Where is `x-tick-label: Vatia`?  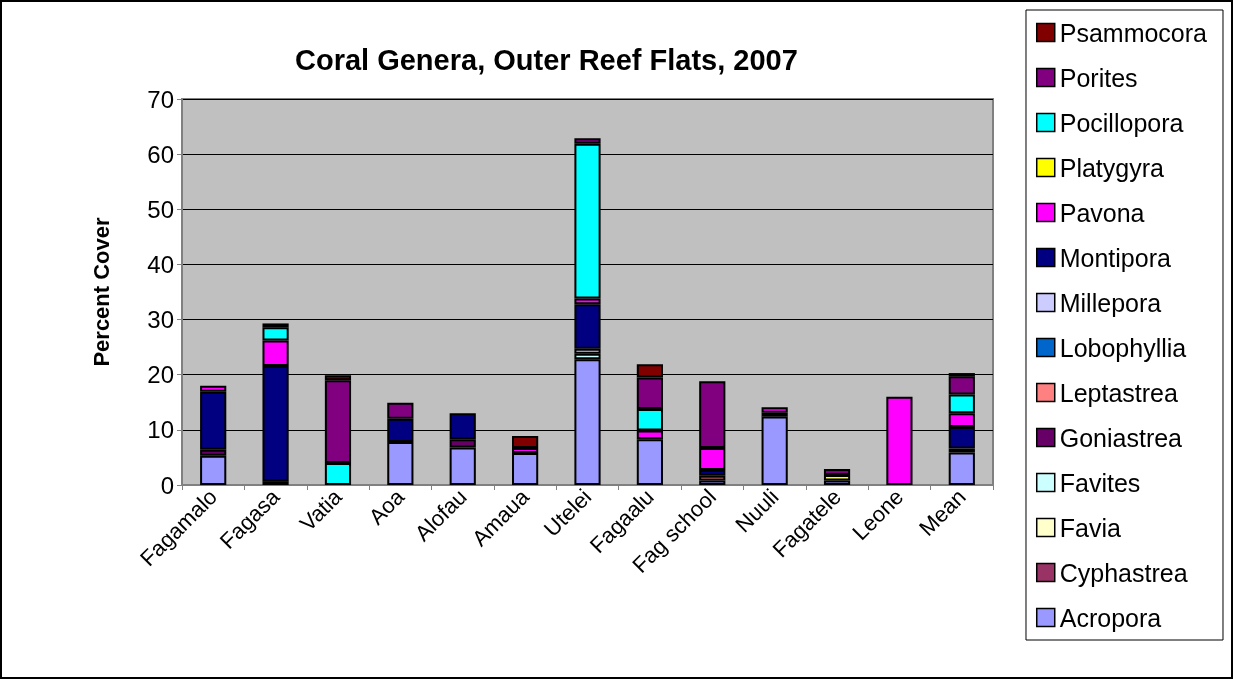
x-tick-label: Vatia is located at coordinates (321, 510).